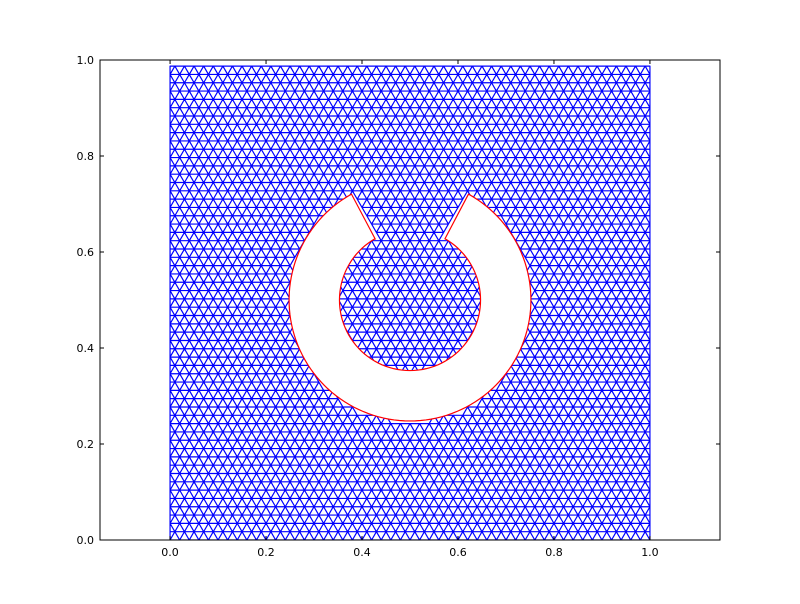  What do you see at coordinates (86, 444) in the screenshot?
I see `y-tick-label: 0.2` at bounding box center [86, 444].